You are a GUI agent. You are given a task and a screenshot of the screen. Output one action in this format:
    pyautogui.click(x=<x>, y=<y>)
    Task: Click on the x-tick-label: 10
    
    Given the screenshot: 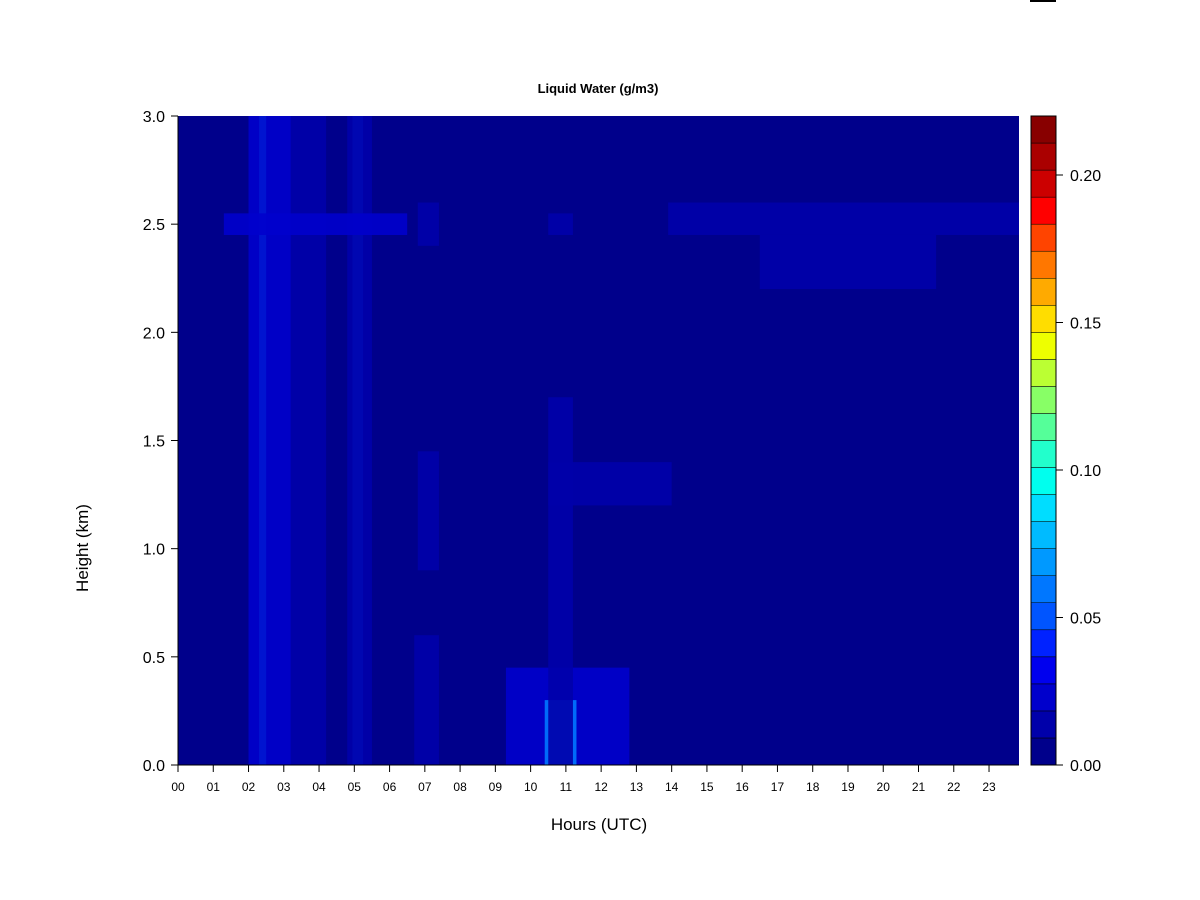 What is the action you would take?
    pyautogui.click(x=531, y=787)
    